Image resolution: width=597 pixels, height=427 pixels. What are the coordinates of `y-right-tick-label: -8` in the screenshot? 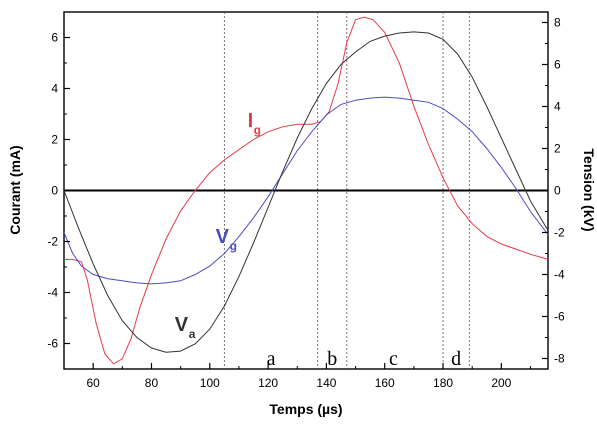 It's located at (559, 359).